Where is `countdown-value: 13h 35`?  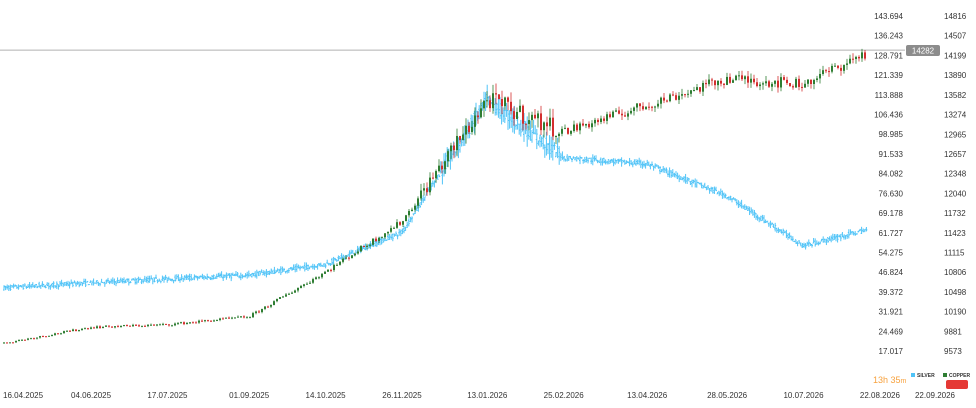
countdown-value: 13h 35 is located at coordinates (887, 380).